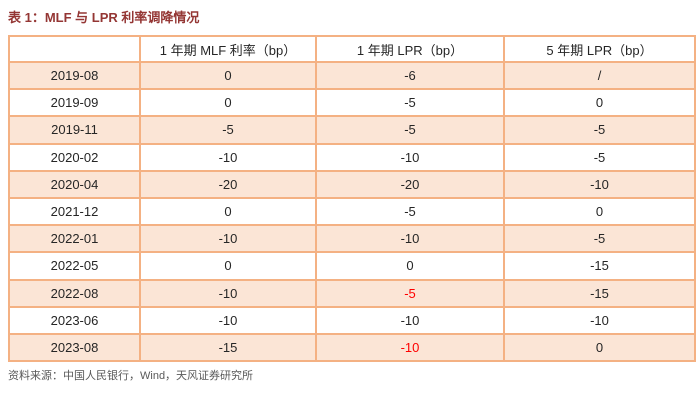 The image size is (700, 414). What do you see at coordinates (74, 211) in the screenshot?
I see `date-cell: 2021-12` at bounding box center [74, 211].